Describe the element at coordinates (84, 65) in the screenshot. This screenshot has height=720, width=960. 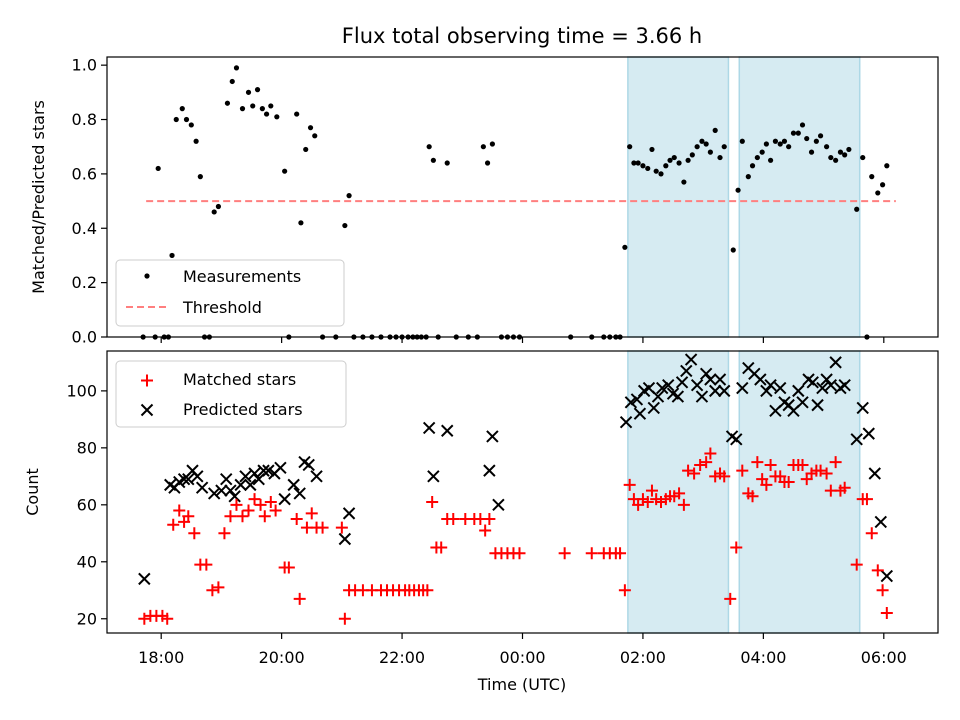
I see `y-tick-label: 1.0` at that location.